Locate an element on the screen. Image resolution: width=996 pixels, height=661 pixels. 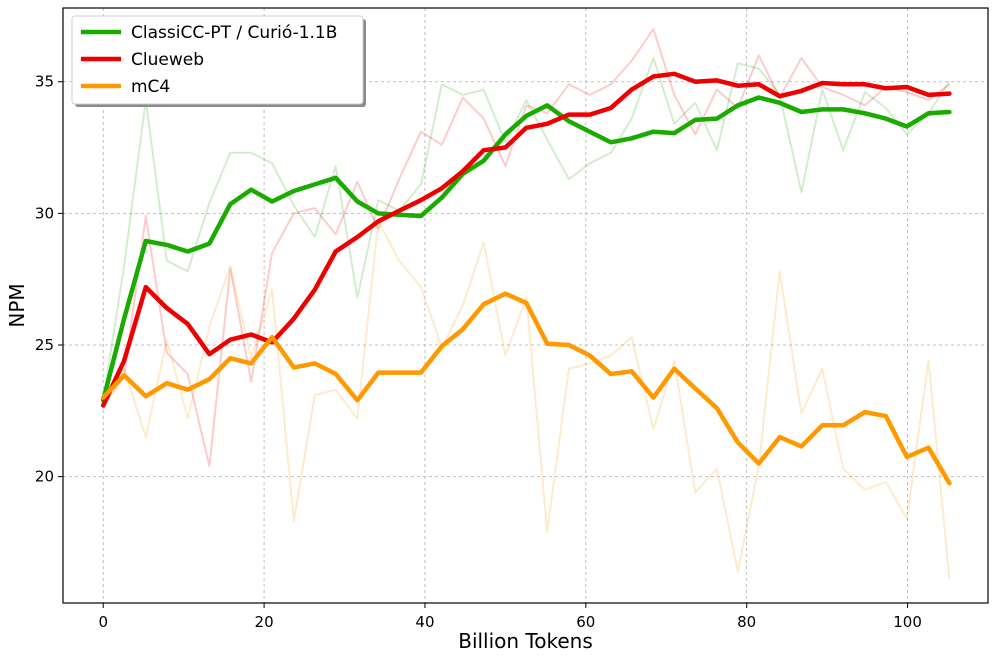
legend-label-2: mC4 is located at coordinates (150, 87).